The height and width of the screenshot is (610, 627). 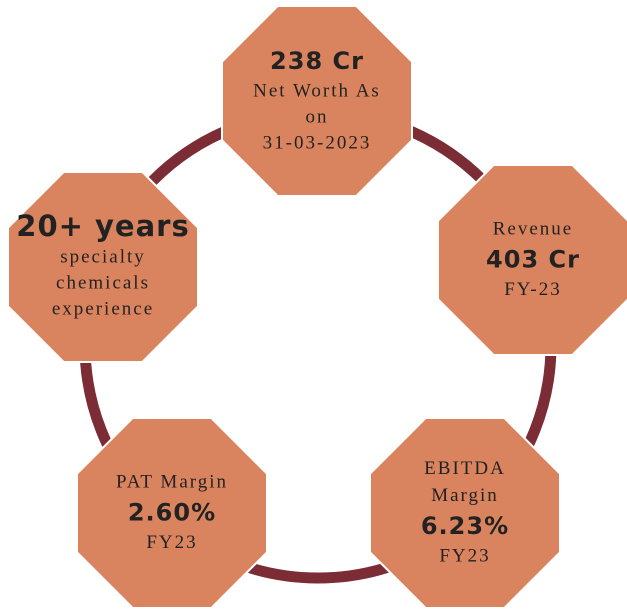 I want to click on node-label: PAT Margin, so click(x=172, y=481).